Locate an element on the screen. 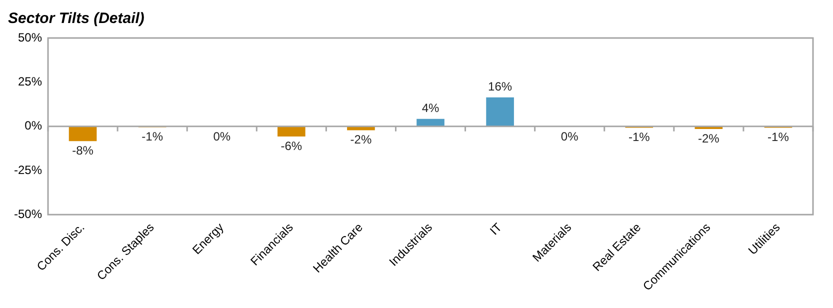  data-label: 4% is located at coordinates (431, 108).